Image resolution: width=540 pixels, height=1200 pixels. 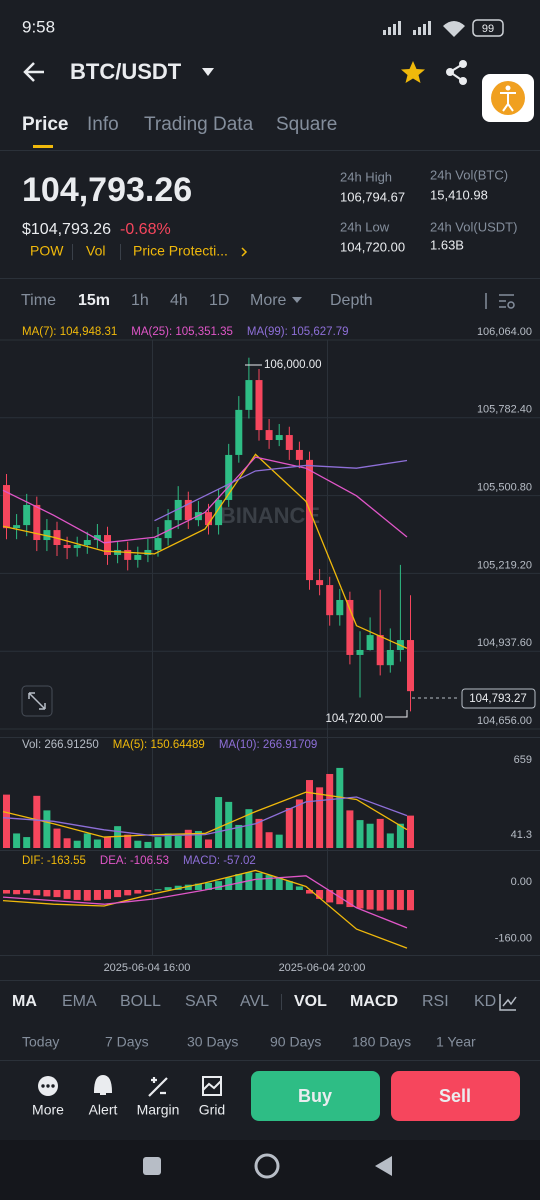 What do you see at coordinates (94, 300) in the screenshot?
I see `interval: 15m` at bounding box center [94, 300].